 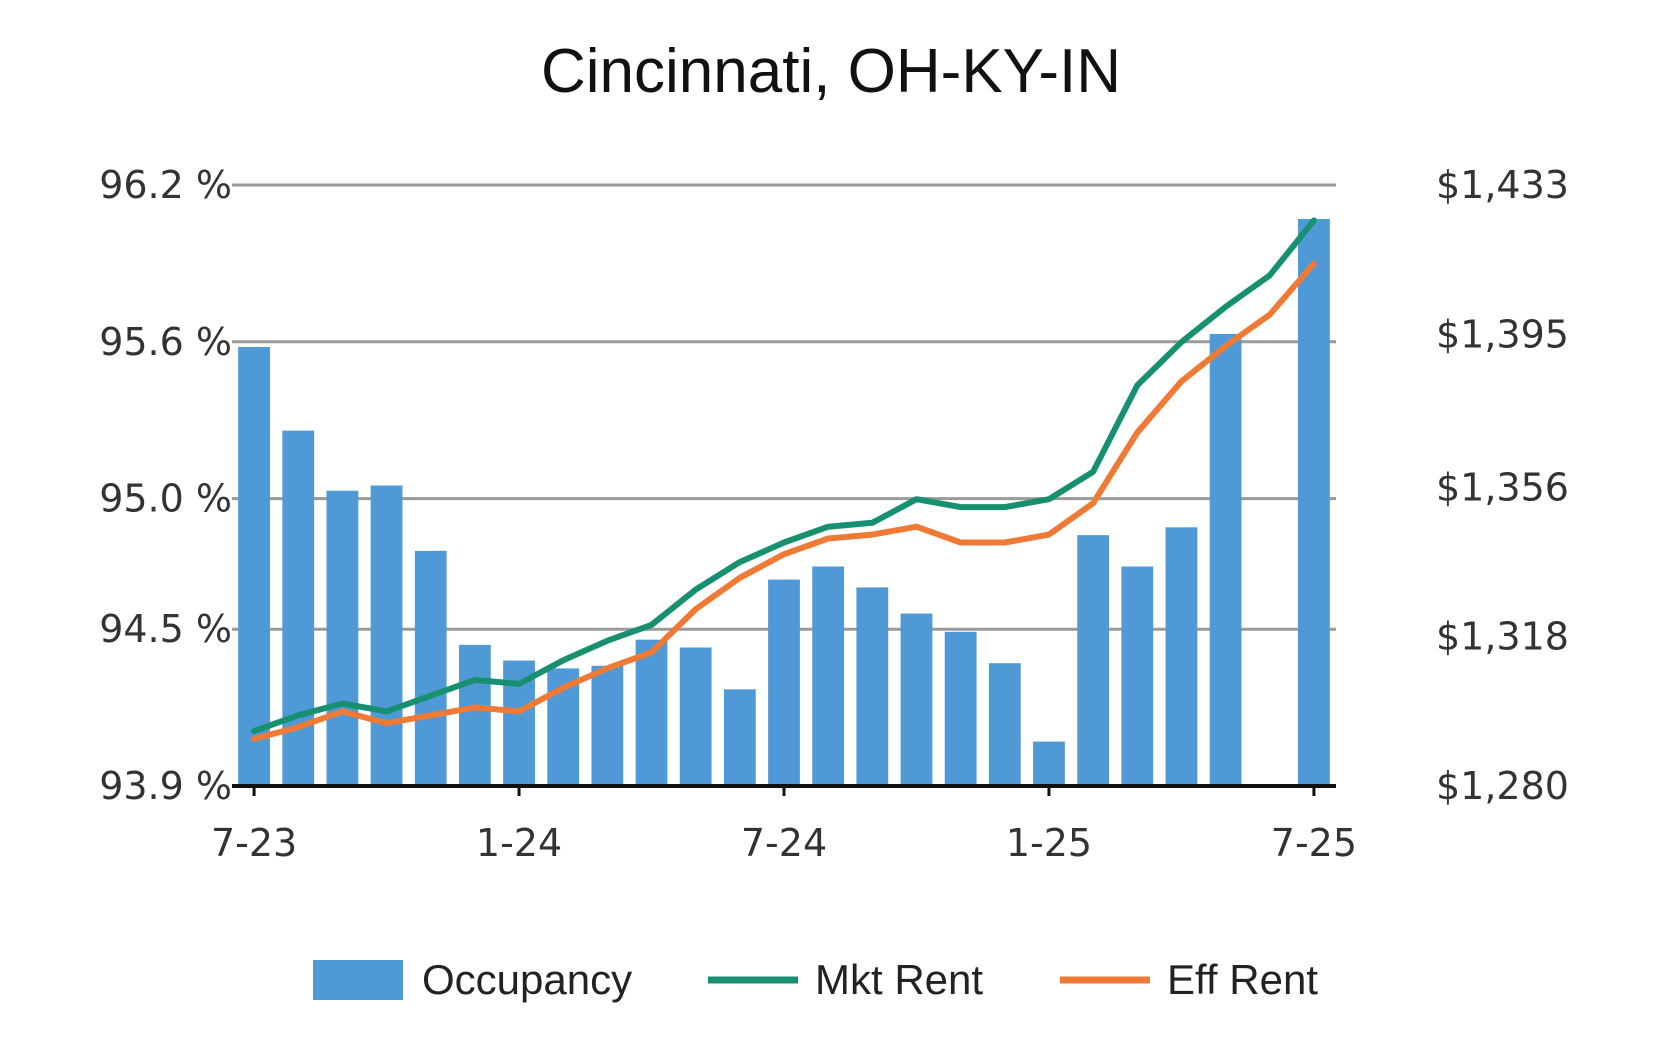 I want to click on legend: Occupancy Mkt Rent Eff Rent, so click(x=815, y=979).